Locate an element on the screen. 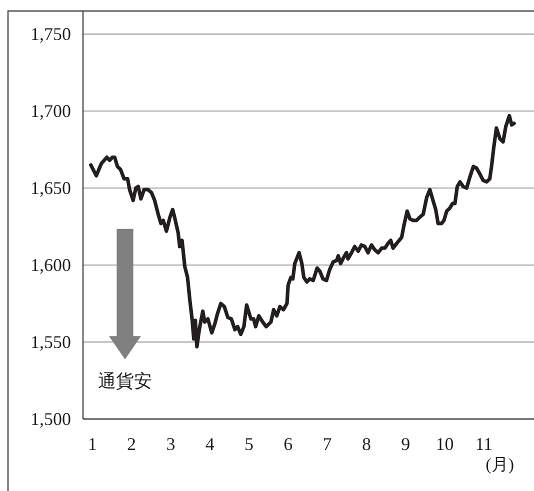 This screenshot has width=534, height=491. x-tick-label: 6 is located at coordinates (288, 444).